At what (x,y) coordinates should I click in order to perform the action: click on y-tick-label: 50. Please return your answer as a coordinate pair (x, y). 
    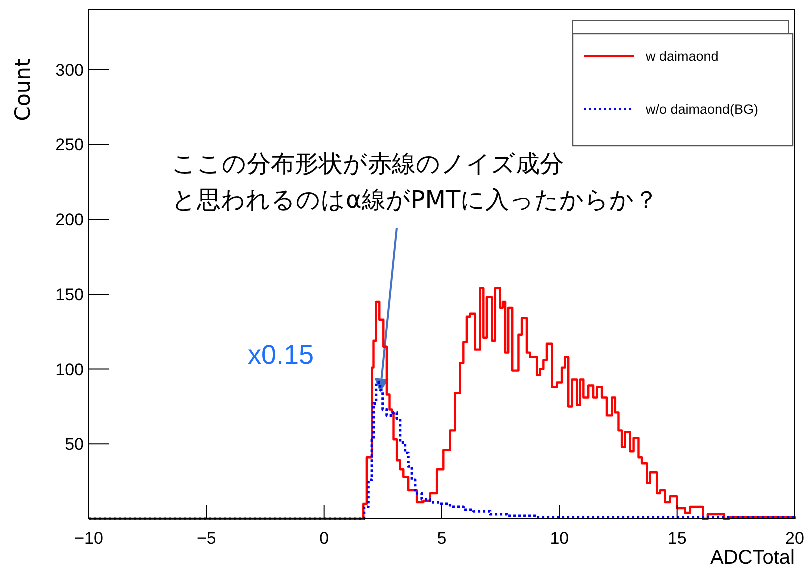
    Looking at the image, I should click on (74, 444).